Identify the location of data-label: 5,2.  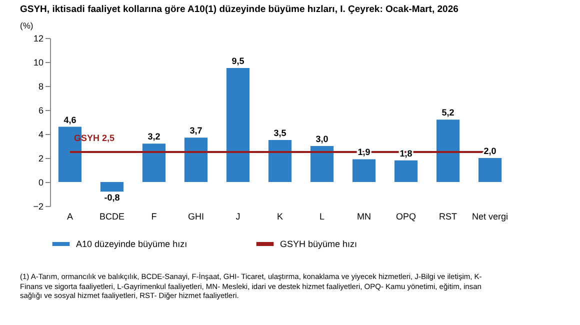
(448, 113).